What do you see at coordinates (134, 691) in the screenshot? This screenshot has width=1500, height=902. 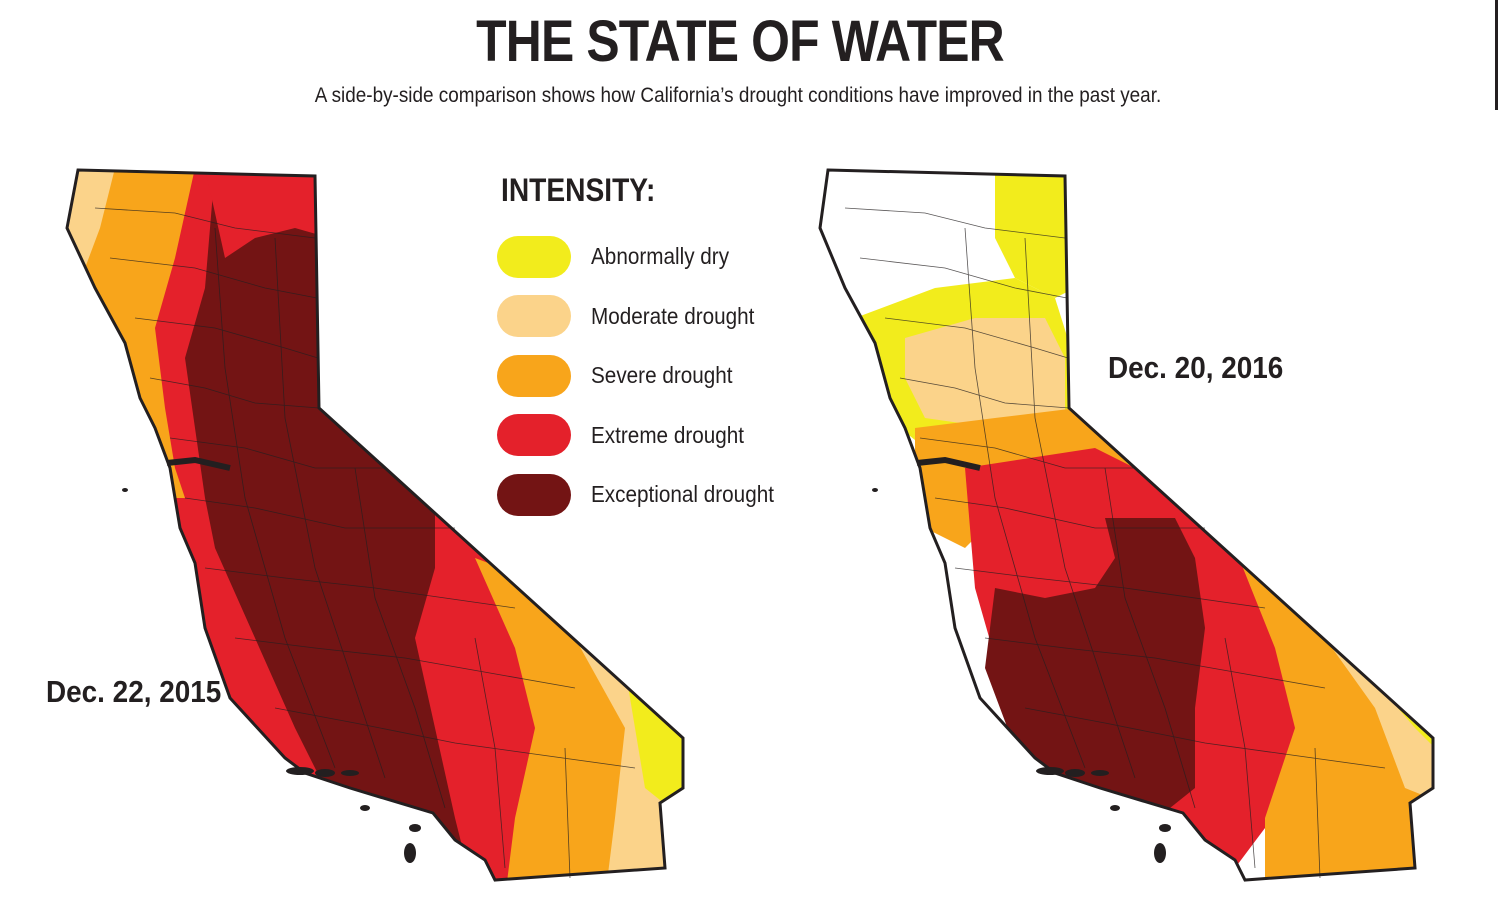 I see `map-date-2015: Dec. 22, 2015` at bounding box center [134, 691].